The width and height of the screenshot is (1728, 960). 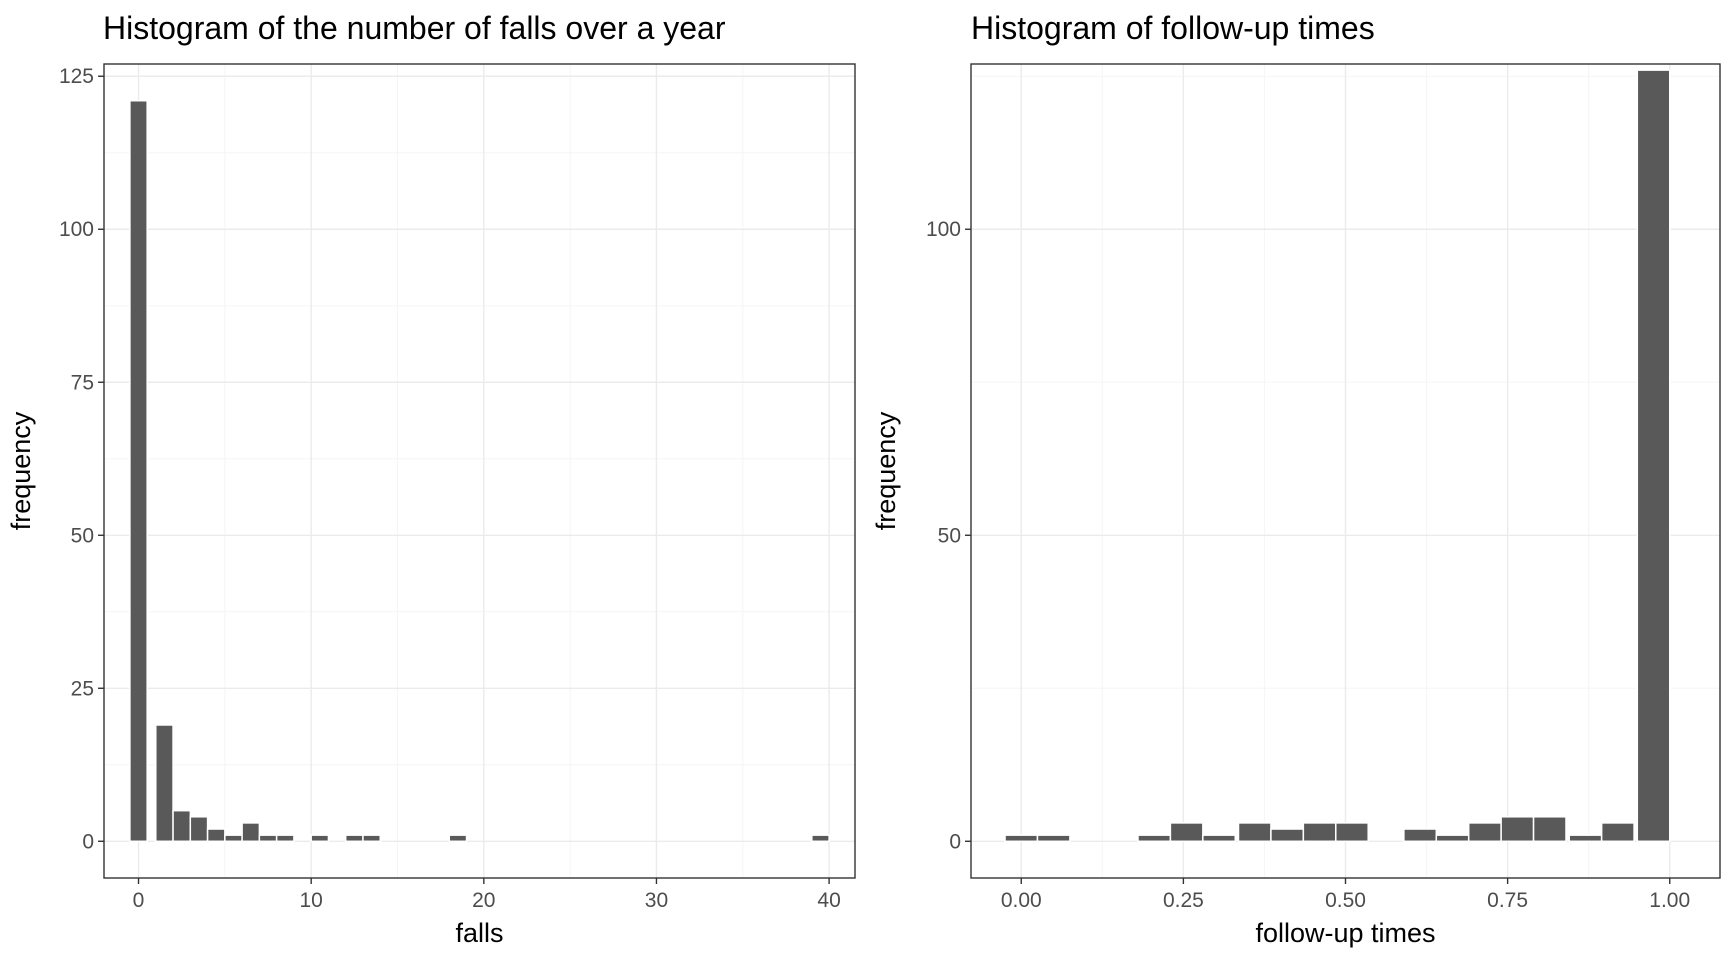 What do you see at coordinates (139, 900) in the screenshot?
I see `x-tick-label: 0` at bounding box center [139, 900].